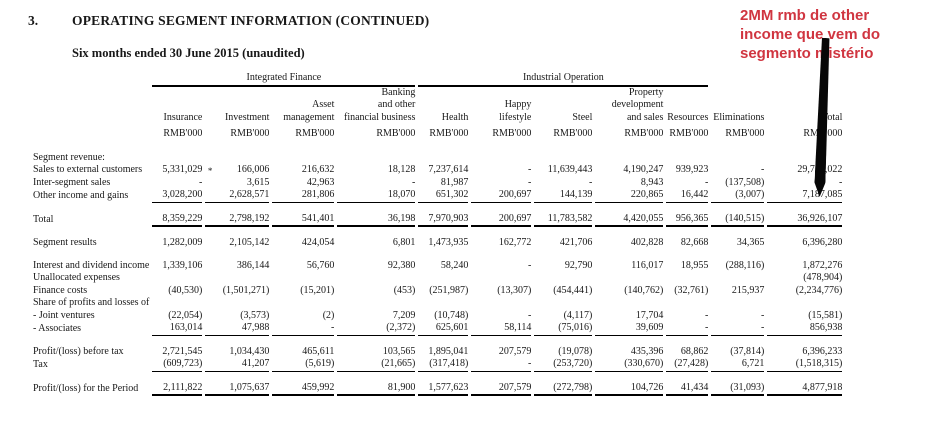  Describe the element at coordinates (76, 277) in the screenshot. I see `row-label: Unallocated expenses` at that location.